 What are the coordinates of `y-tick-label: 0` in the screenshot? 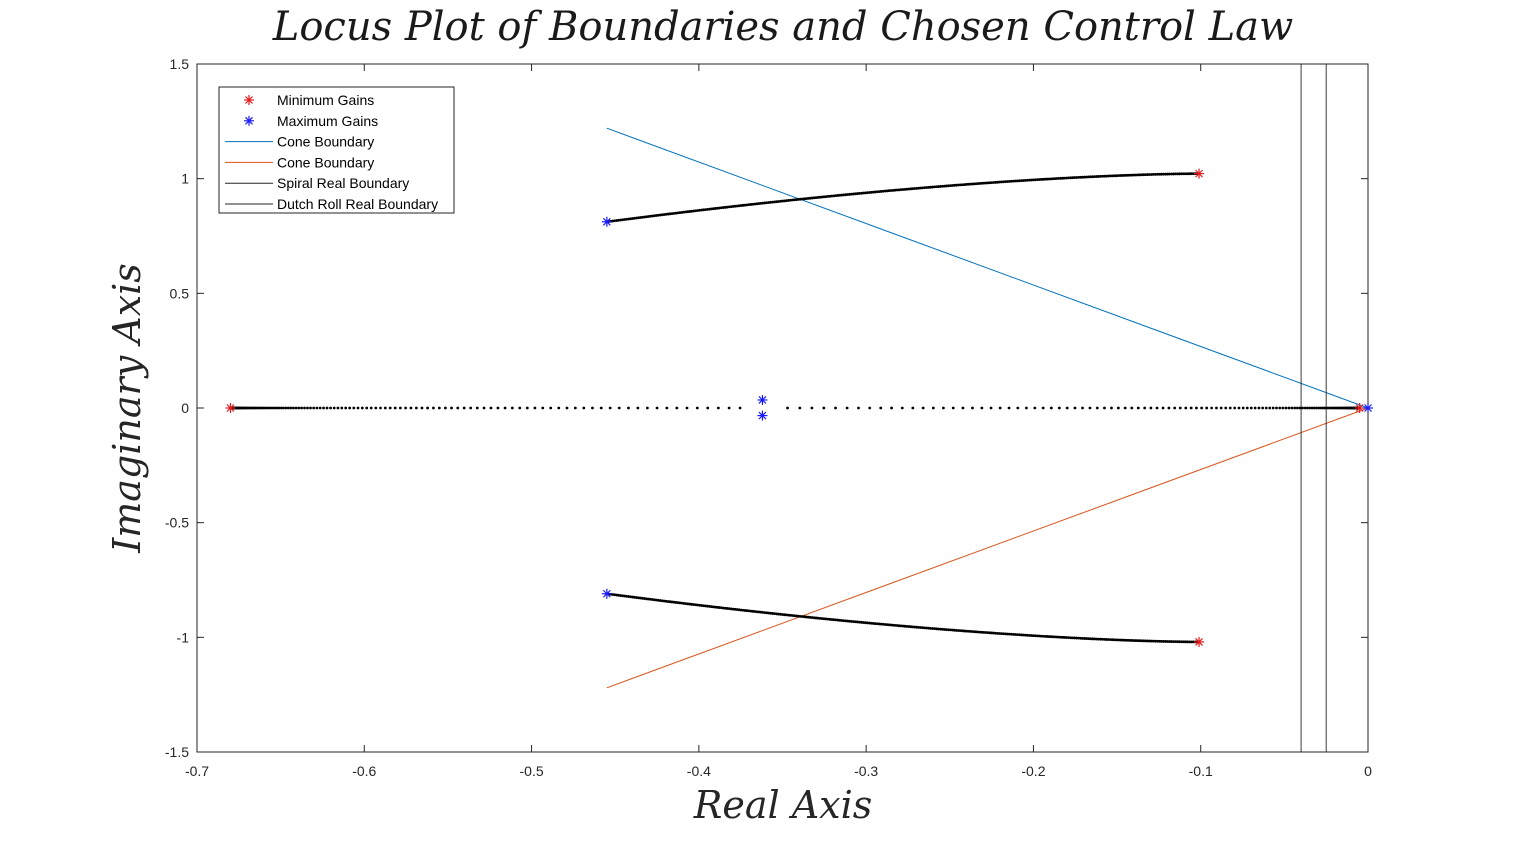 It's located at (185, 408).